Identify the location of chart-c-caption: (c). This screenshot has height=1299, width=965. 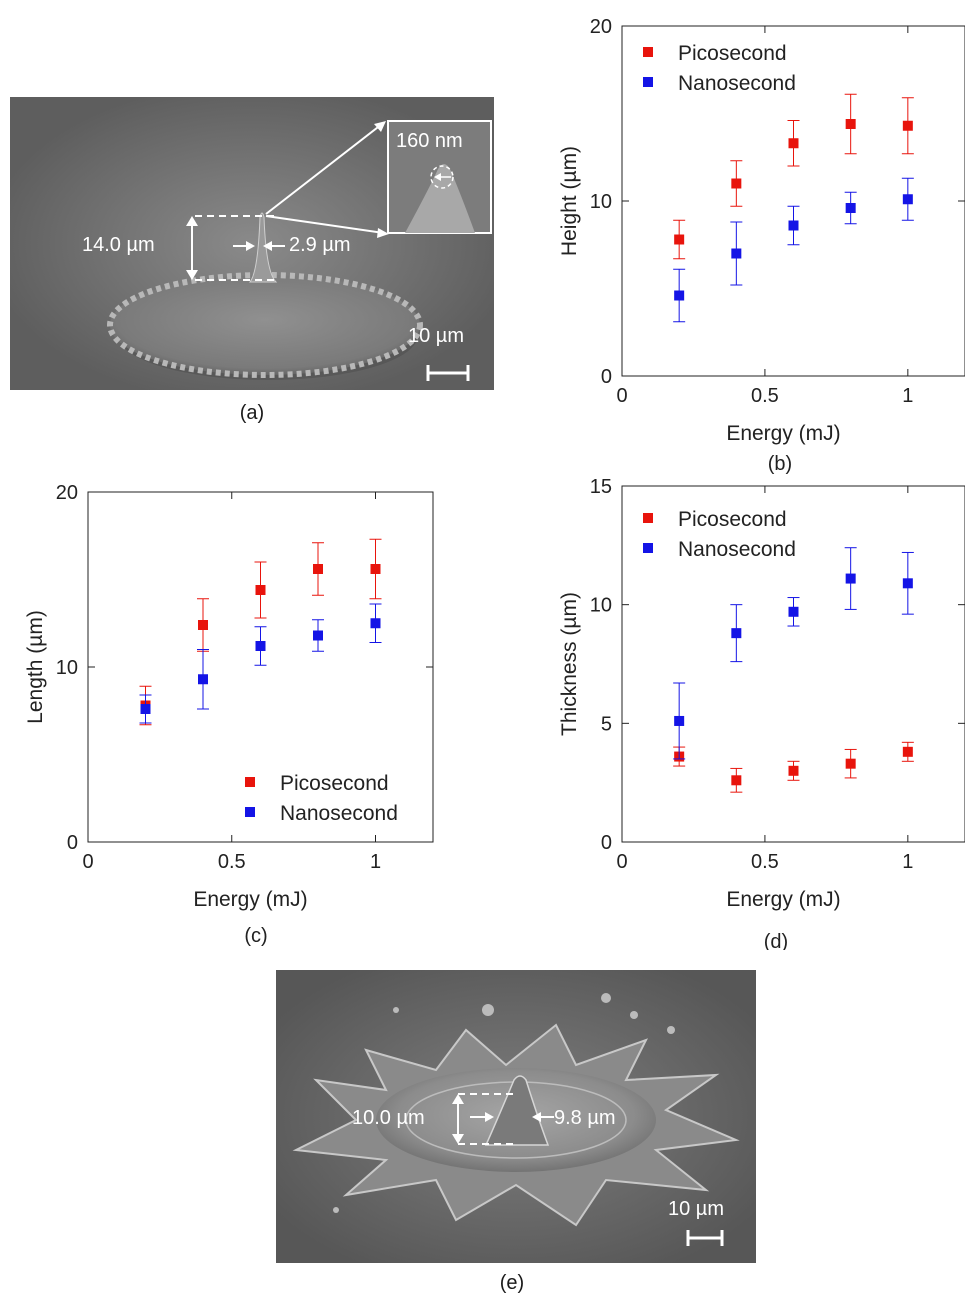
(255, 936).